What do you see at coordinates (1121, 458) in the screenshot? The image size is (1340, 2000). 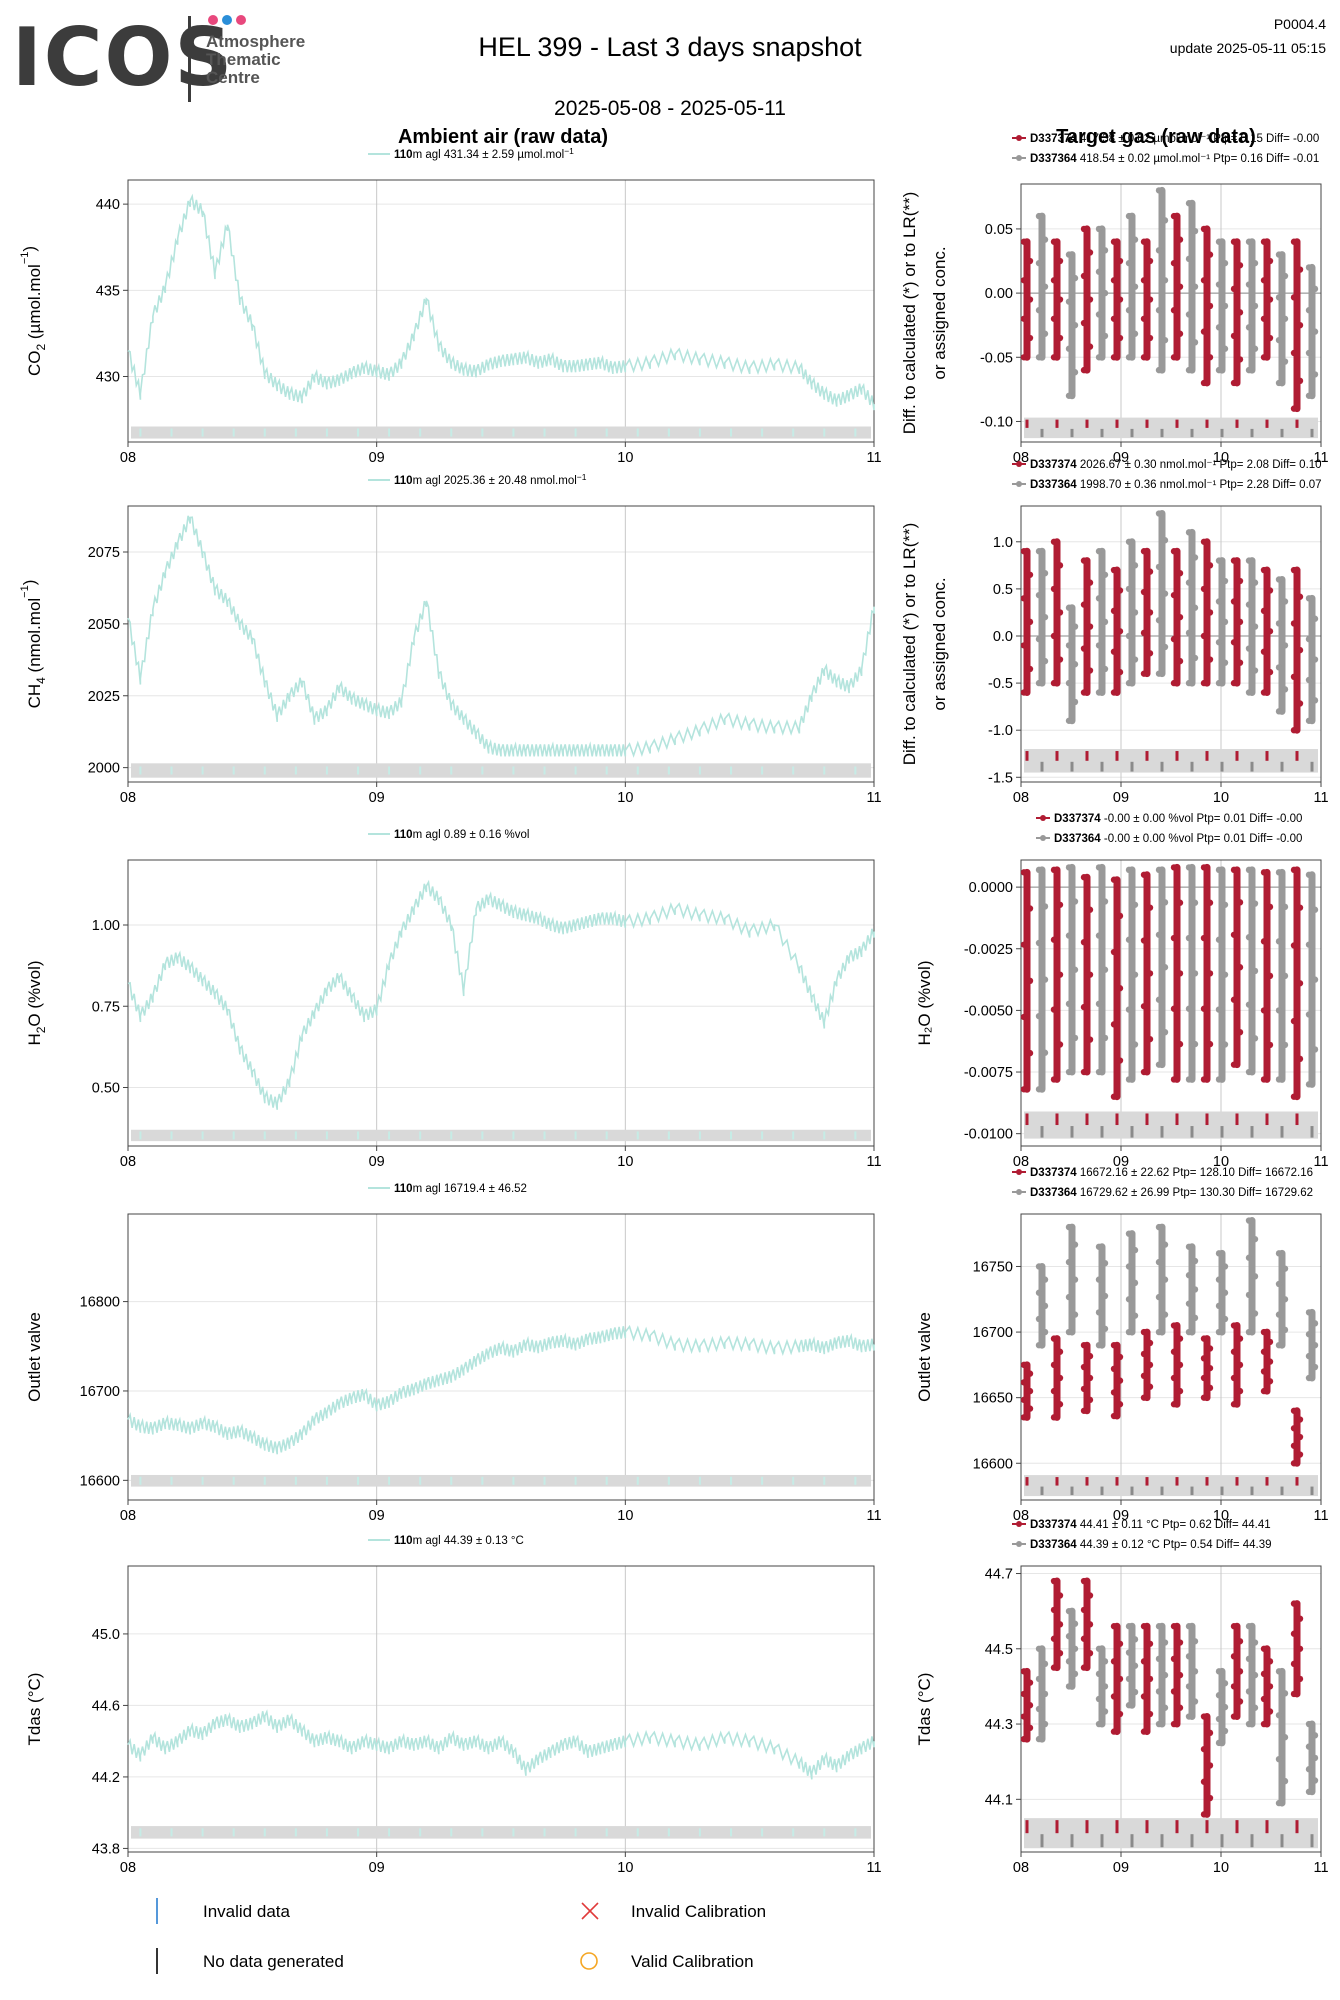 I see `target-x-tick-label-0-1: 09` at bounding box center [1121, 458].